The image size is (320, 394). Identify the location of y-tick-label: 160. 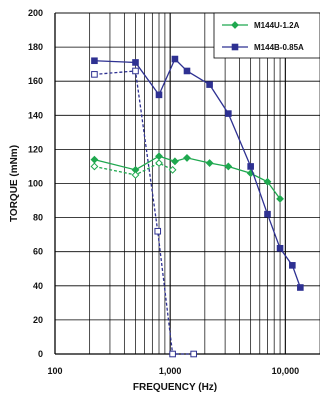
(35, 81).